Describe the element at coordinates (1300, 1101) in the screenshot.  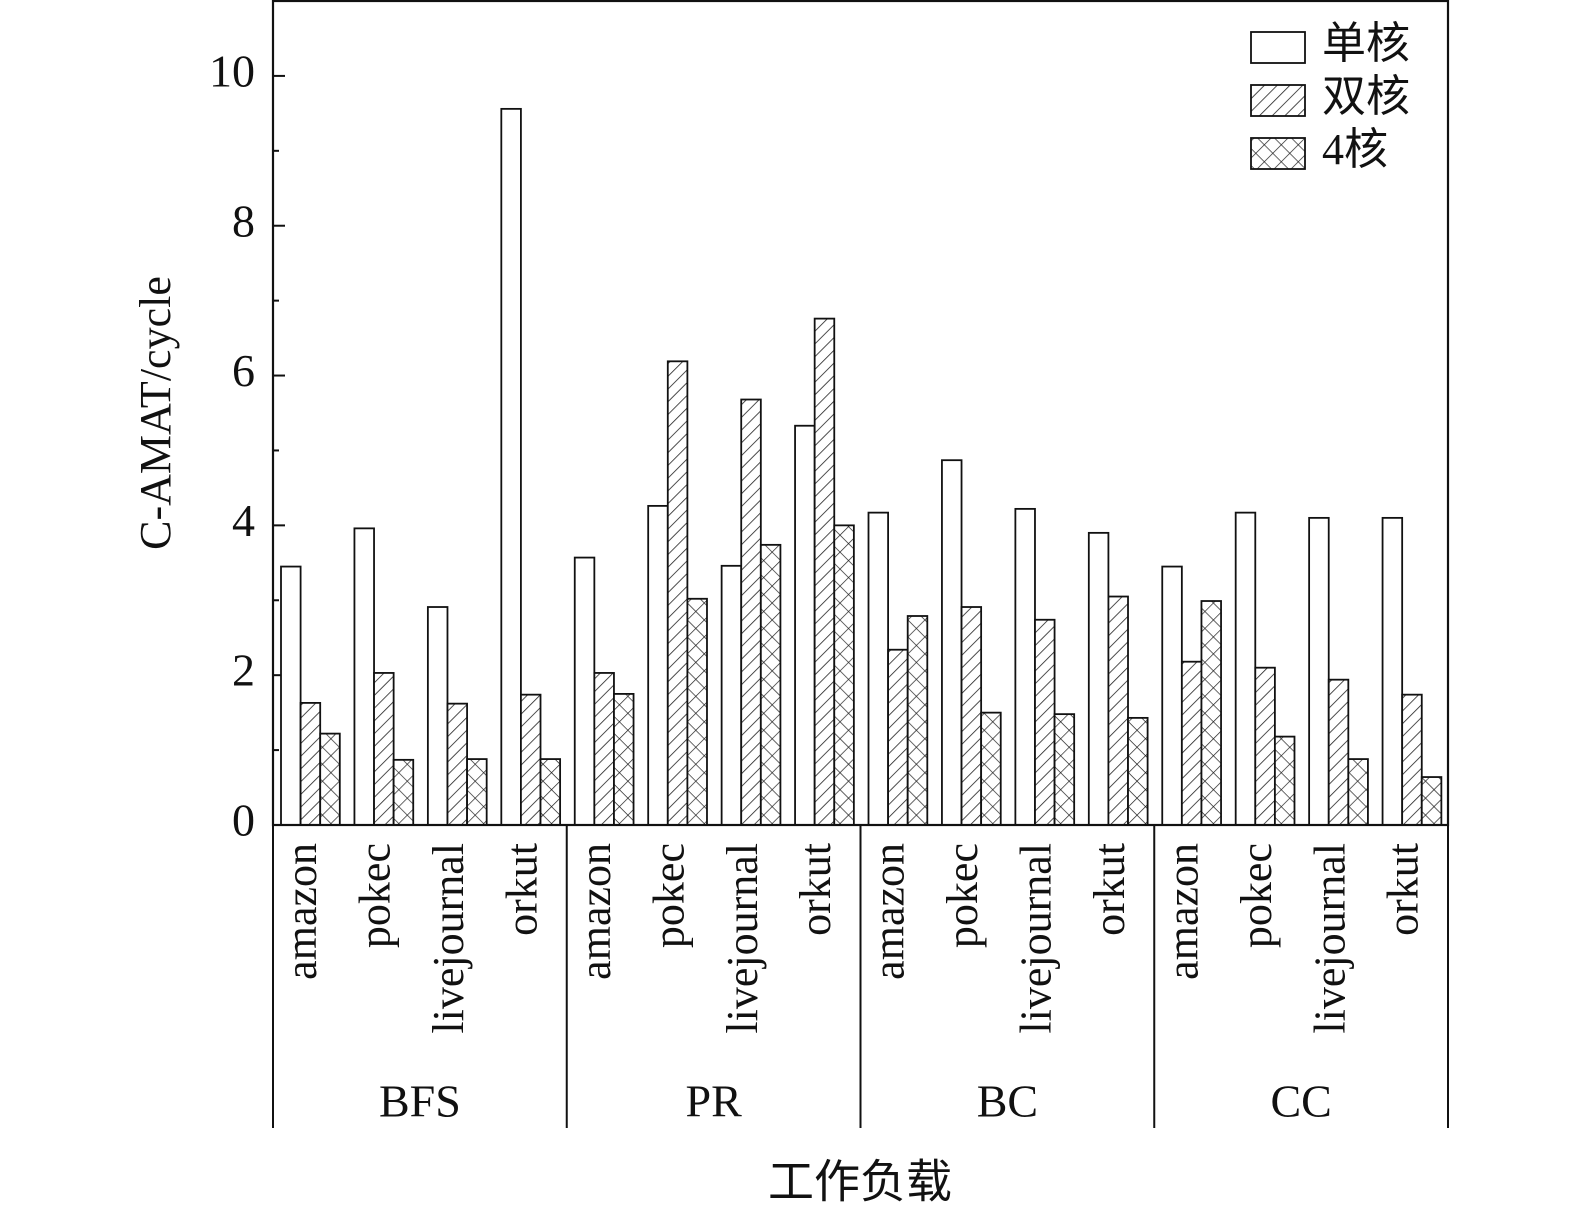
I see `group-label: CC` at that location.